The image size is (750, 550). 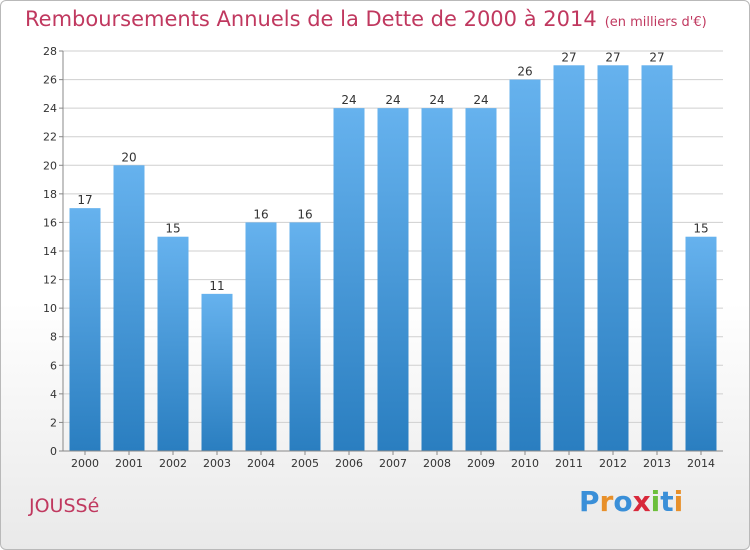 What do you see at coordinates (606, 501) in the screenshot?
I see `logo-letter: r` at bounding box center [606, 501].